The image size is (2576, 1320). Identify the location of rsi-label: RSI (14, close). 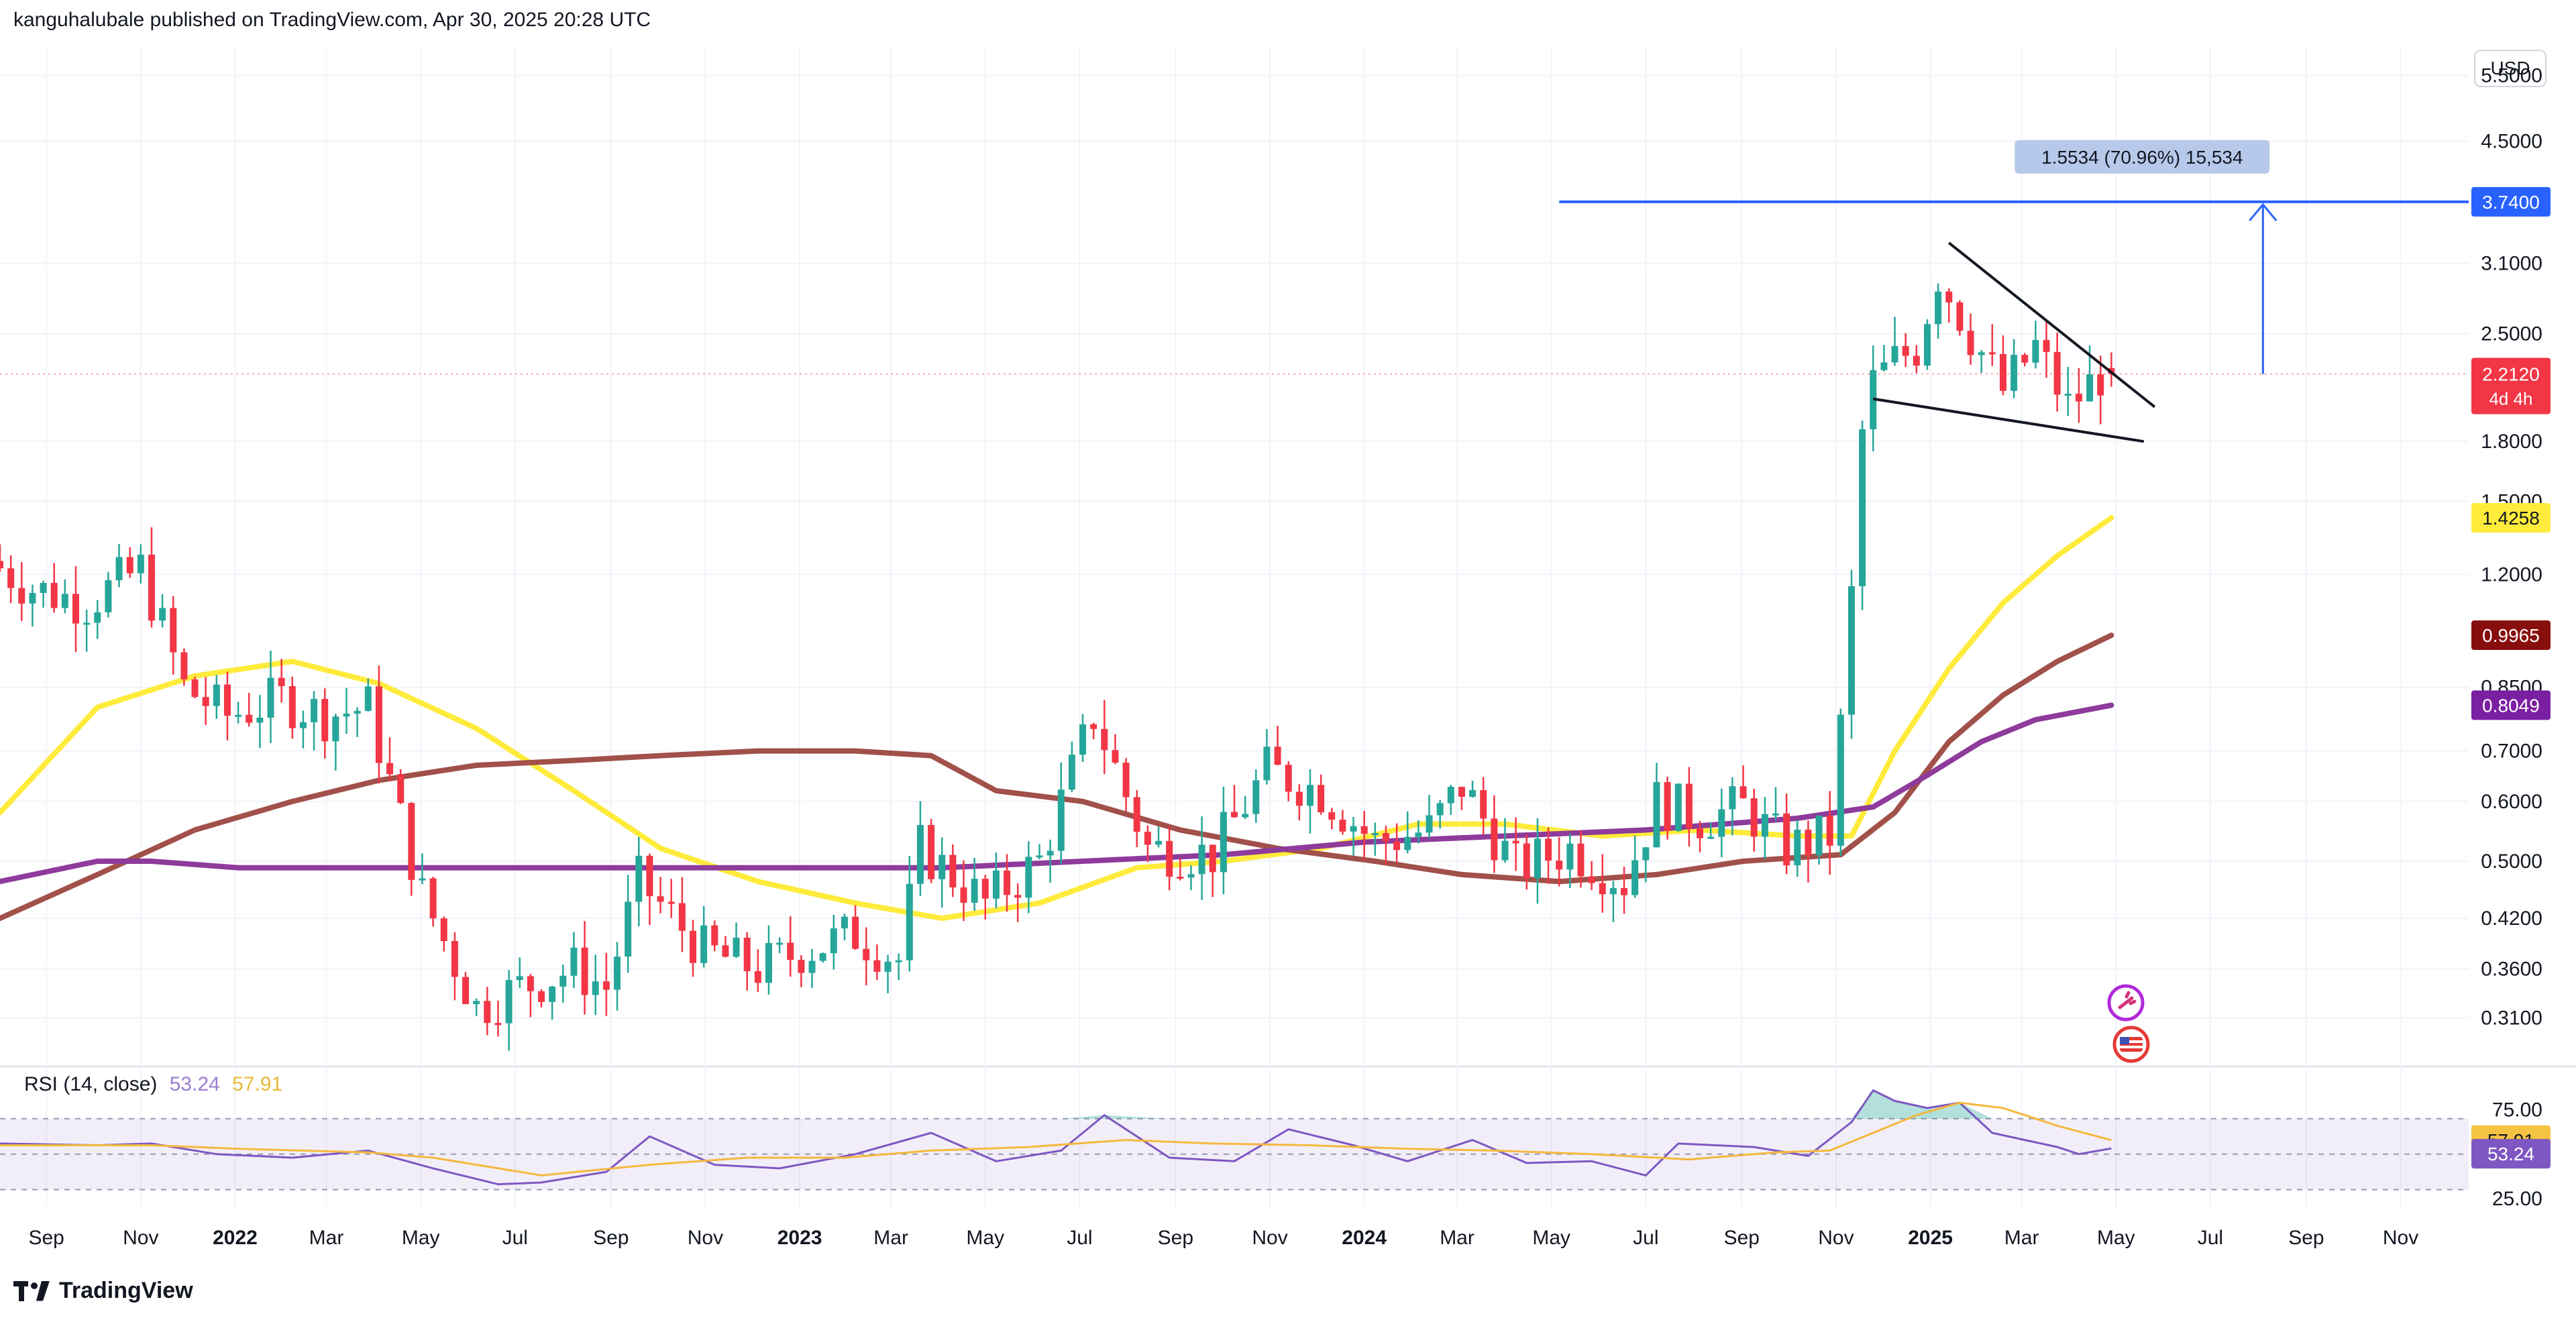
(91, 1084).